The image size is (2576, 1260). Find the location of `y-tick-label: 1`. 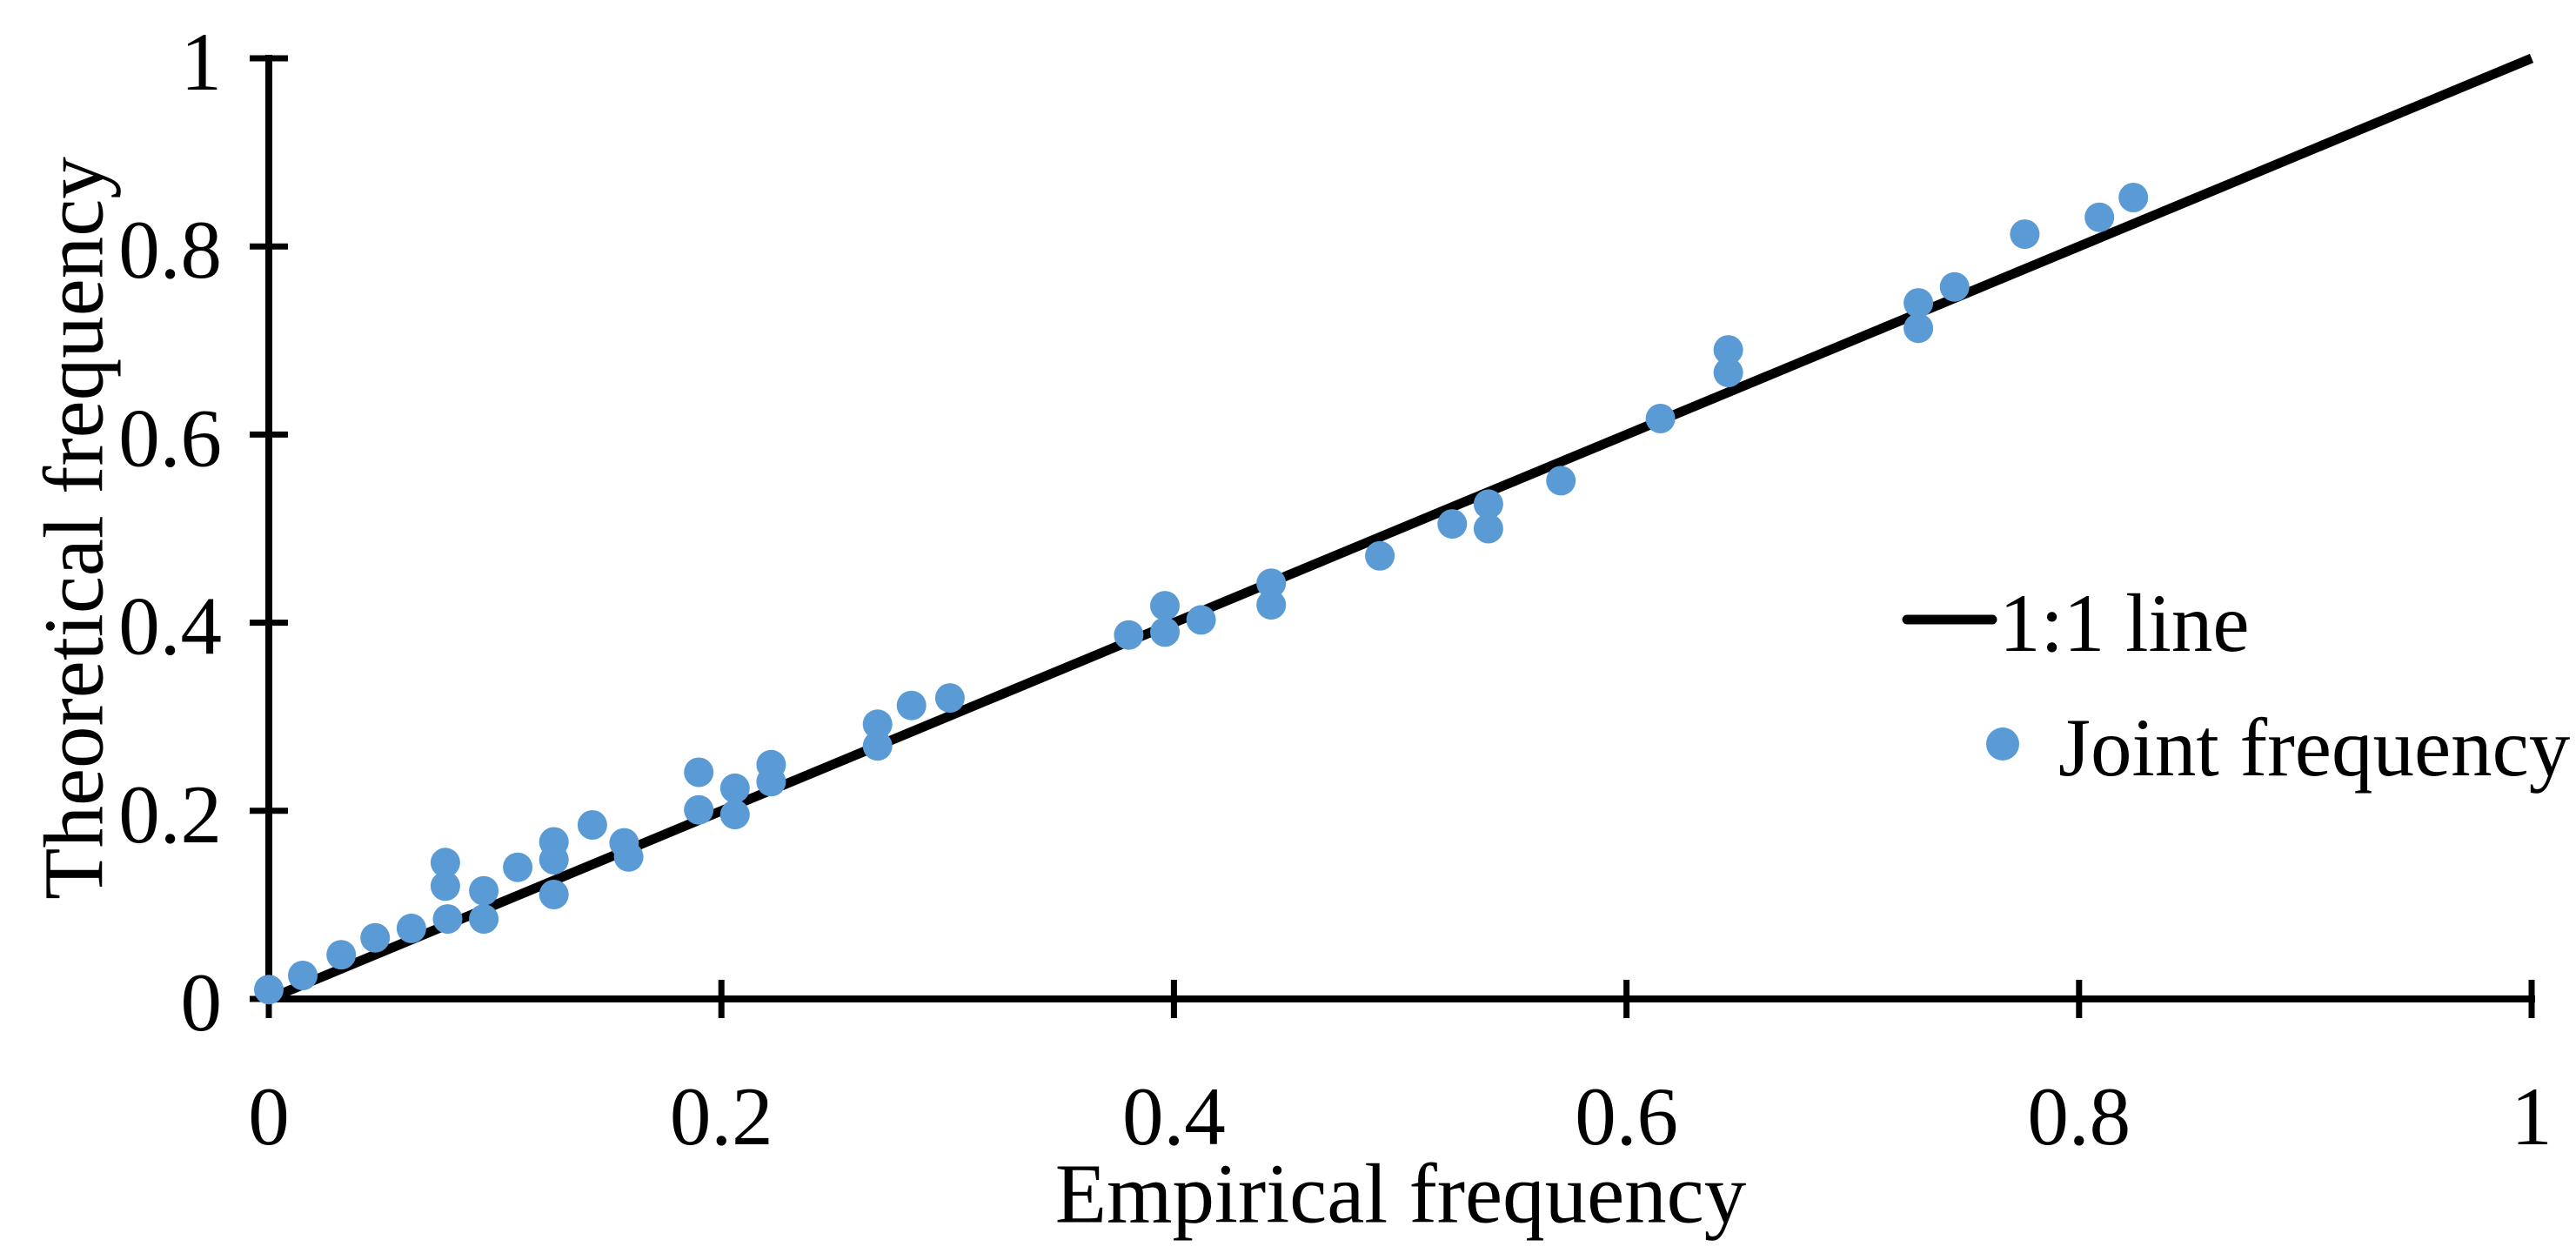

y-tick-label: 1 is located at coordinates (202, 62).